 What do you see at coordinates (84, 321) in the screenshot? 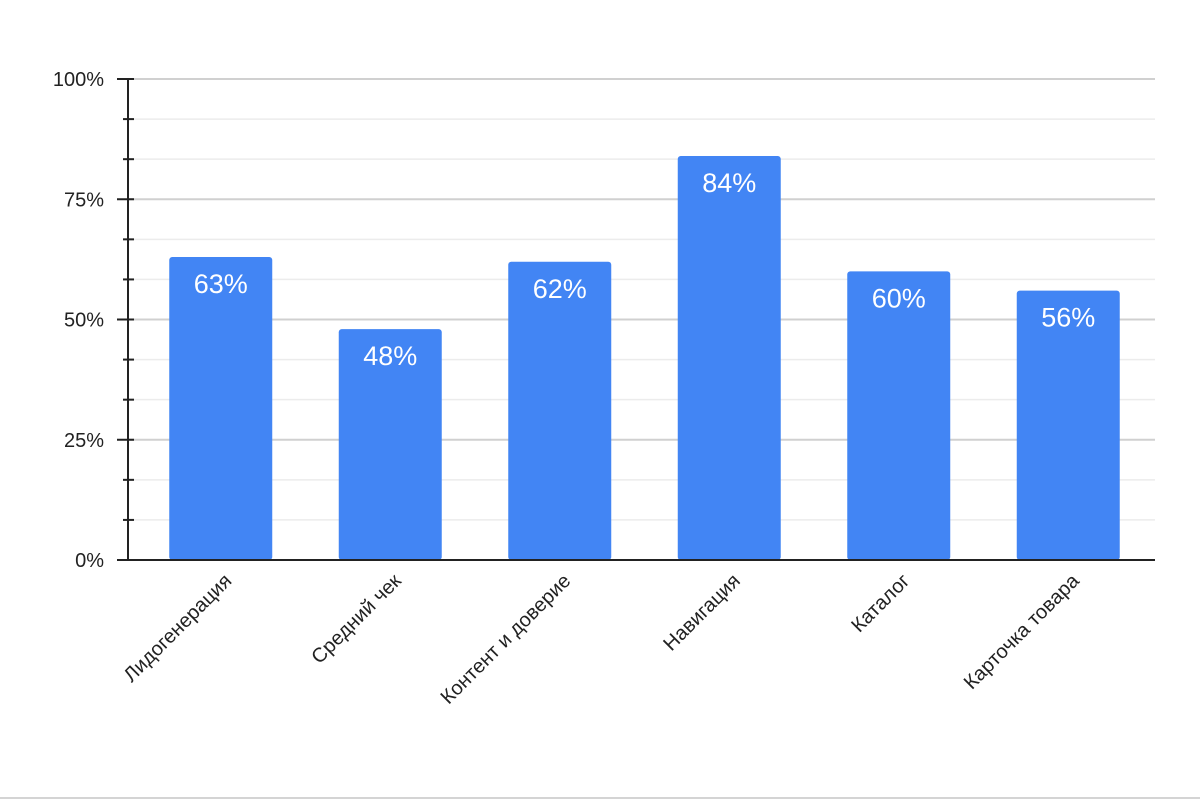
I see `y-tick-label: 50%` at bounding box center [84, 321].